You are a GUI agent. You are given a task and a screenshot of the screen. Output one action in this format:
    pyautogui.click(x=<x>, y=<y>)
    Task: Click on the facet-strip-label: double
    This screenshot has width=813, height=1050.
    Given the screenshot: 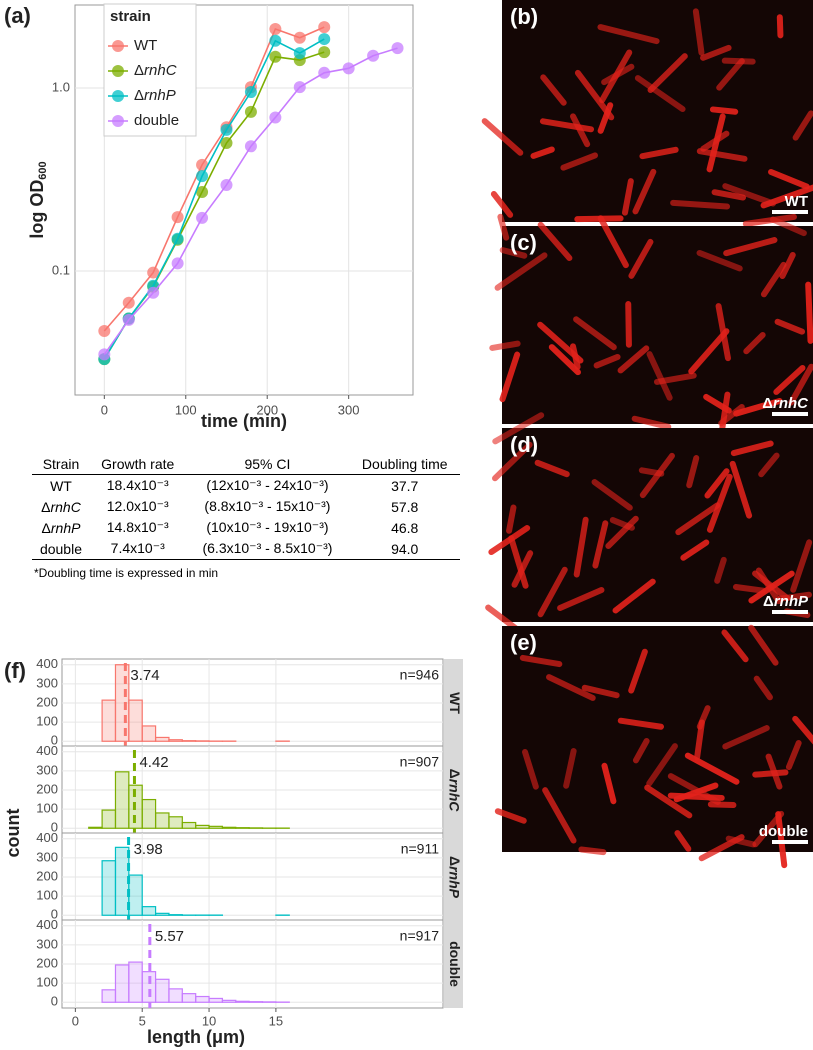 What is the action you would take?
    pyautogui.click(x=455, y=964)
    